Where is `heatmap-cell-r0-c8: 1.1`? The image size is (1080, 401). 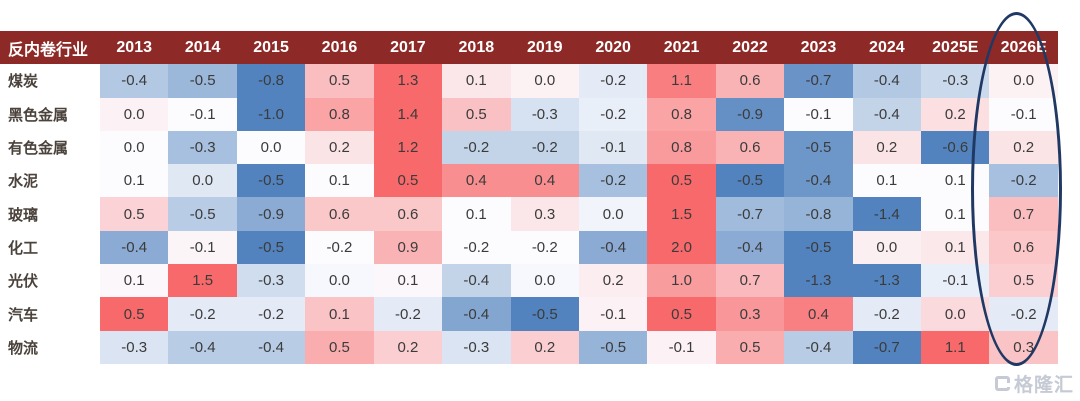
heatmap-cell-r0-c8: 1.1 is located at coordinates (681, 81).